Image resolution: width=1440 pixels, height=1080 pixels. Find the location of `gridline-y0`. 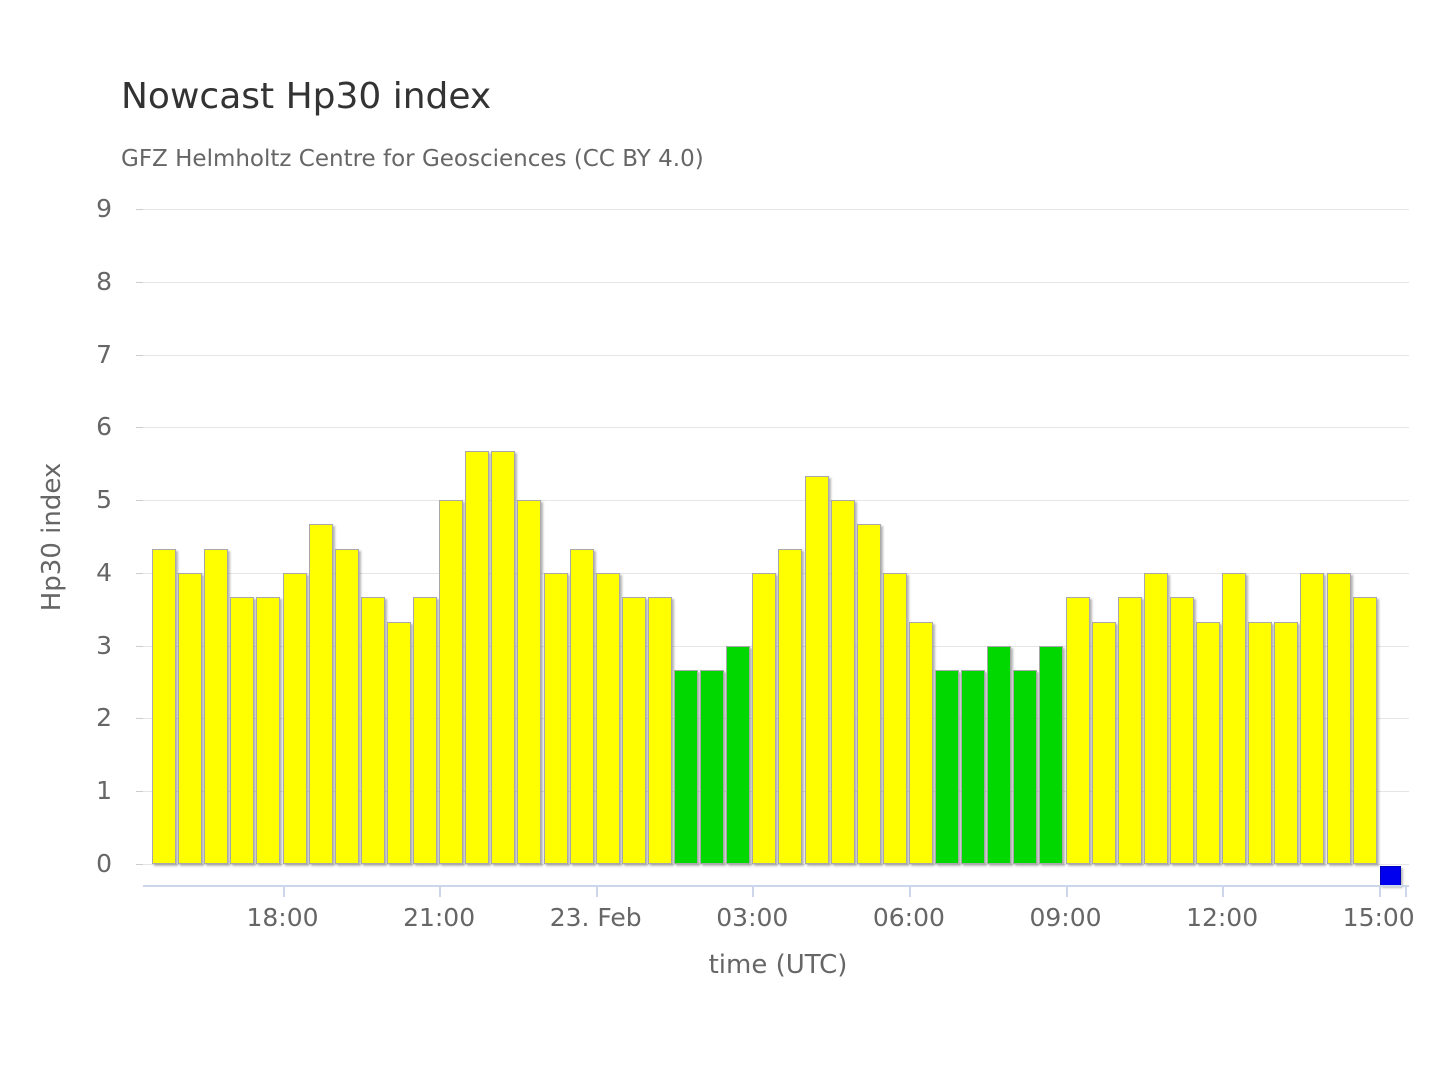

gridline-y0 is located at coordinates (776, 864).